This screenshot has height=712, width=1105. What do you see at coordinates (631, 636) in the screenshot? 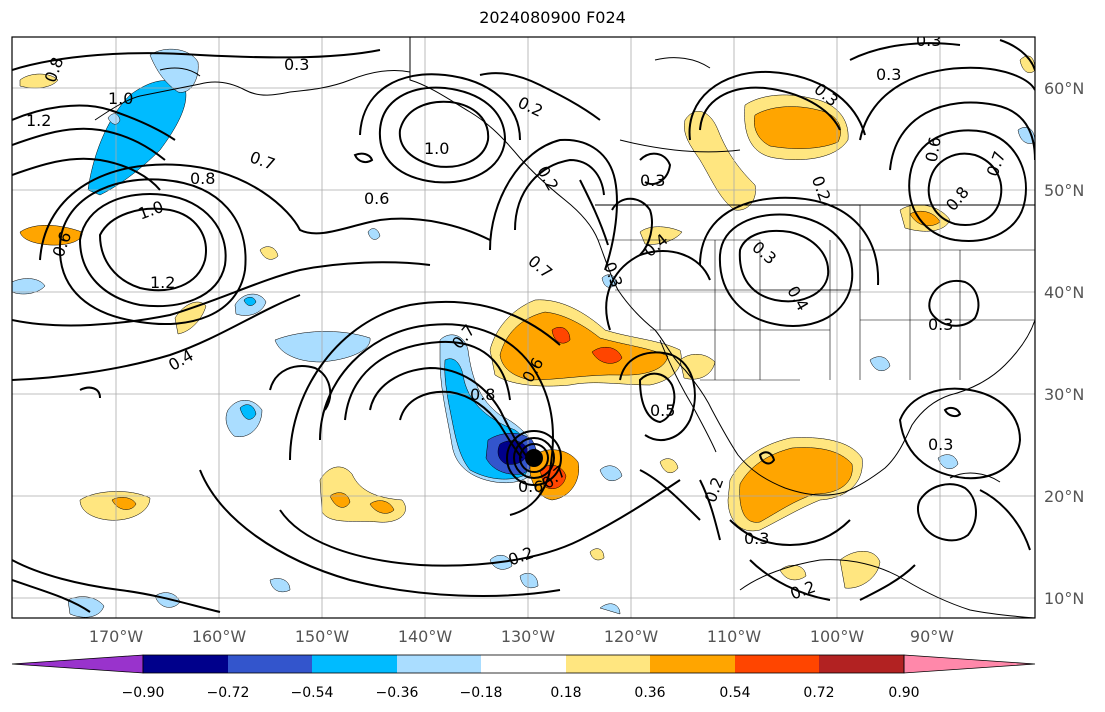
I see `lon-tick-label: 120°W` at bounding box center [631, 636].